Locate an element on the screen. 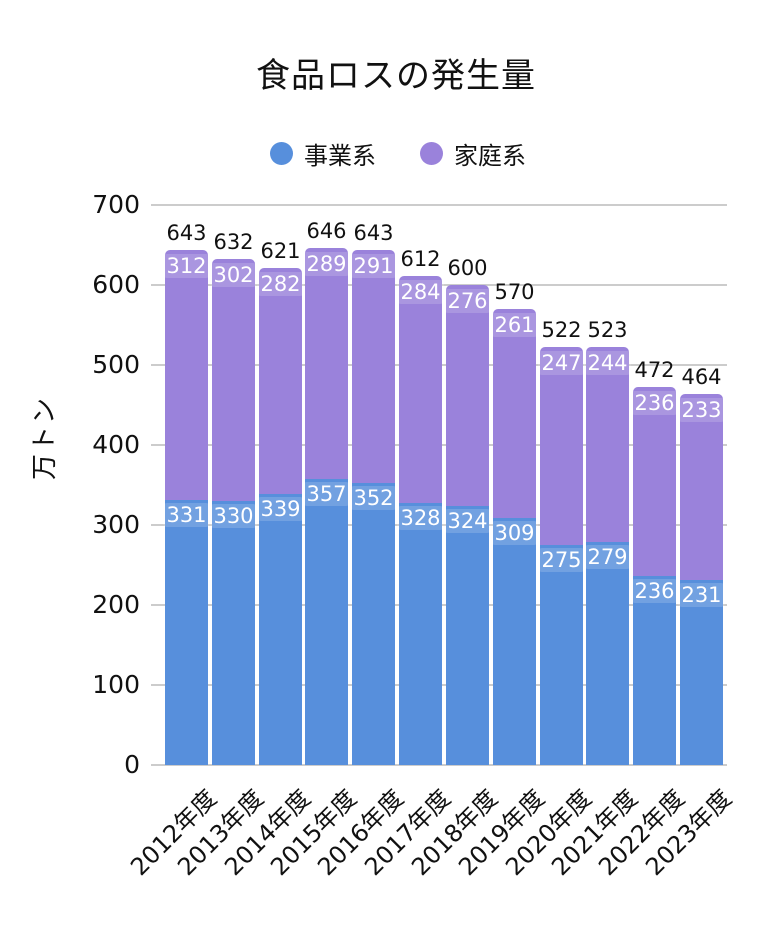 This screenshot has height=943, width=780. segment-value-label-household: 244 is located at coordinates (607, 363).